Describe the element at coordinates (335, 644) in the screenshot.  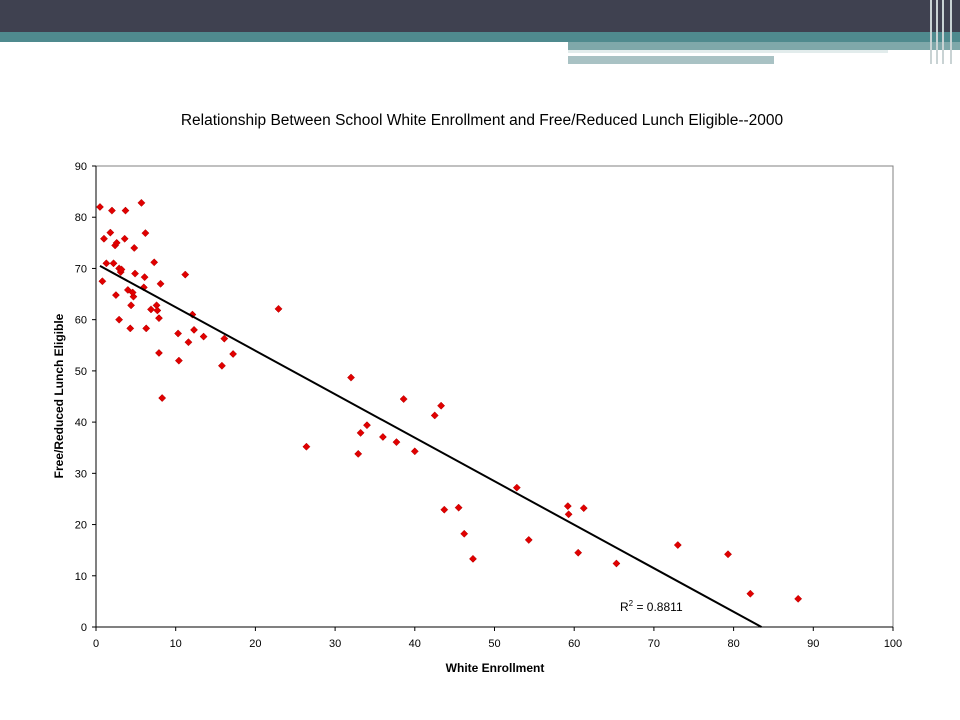
I see `x-tick-label: 30` at that location.